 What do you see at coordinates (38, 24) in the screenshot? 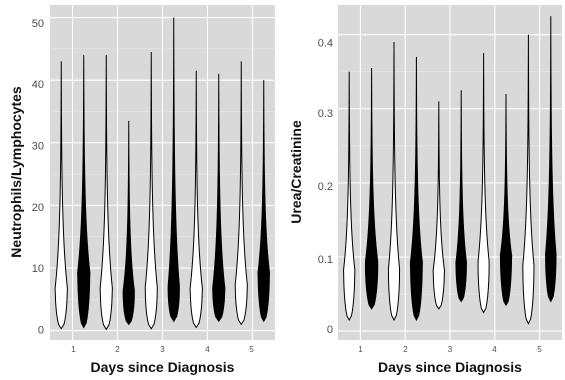
I see `y-tick-label: 50` at bounding box center [38, 24].